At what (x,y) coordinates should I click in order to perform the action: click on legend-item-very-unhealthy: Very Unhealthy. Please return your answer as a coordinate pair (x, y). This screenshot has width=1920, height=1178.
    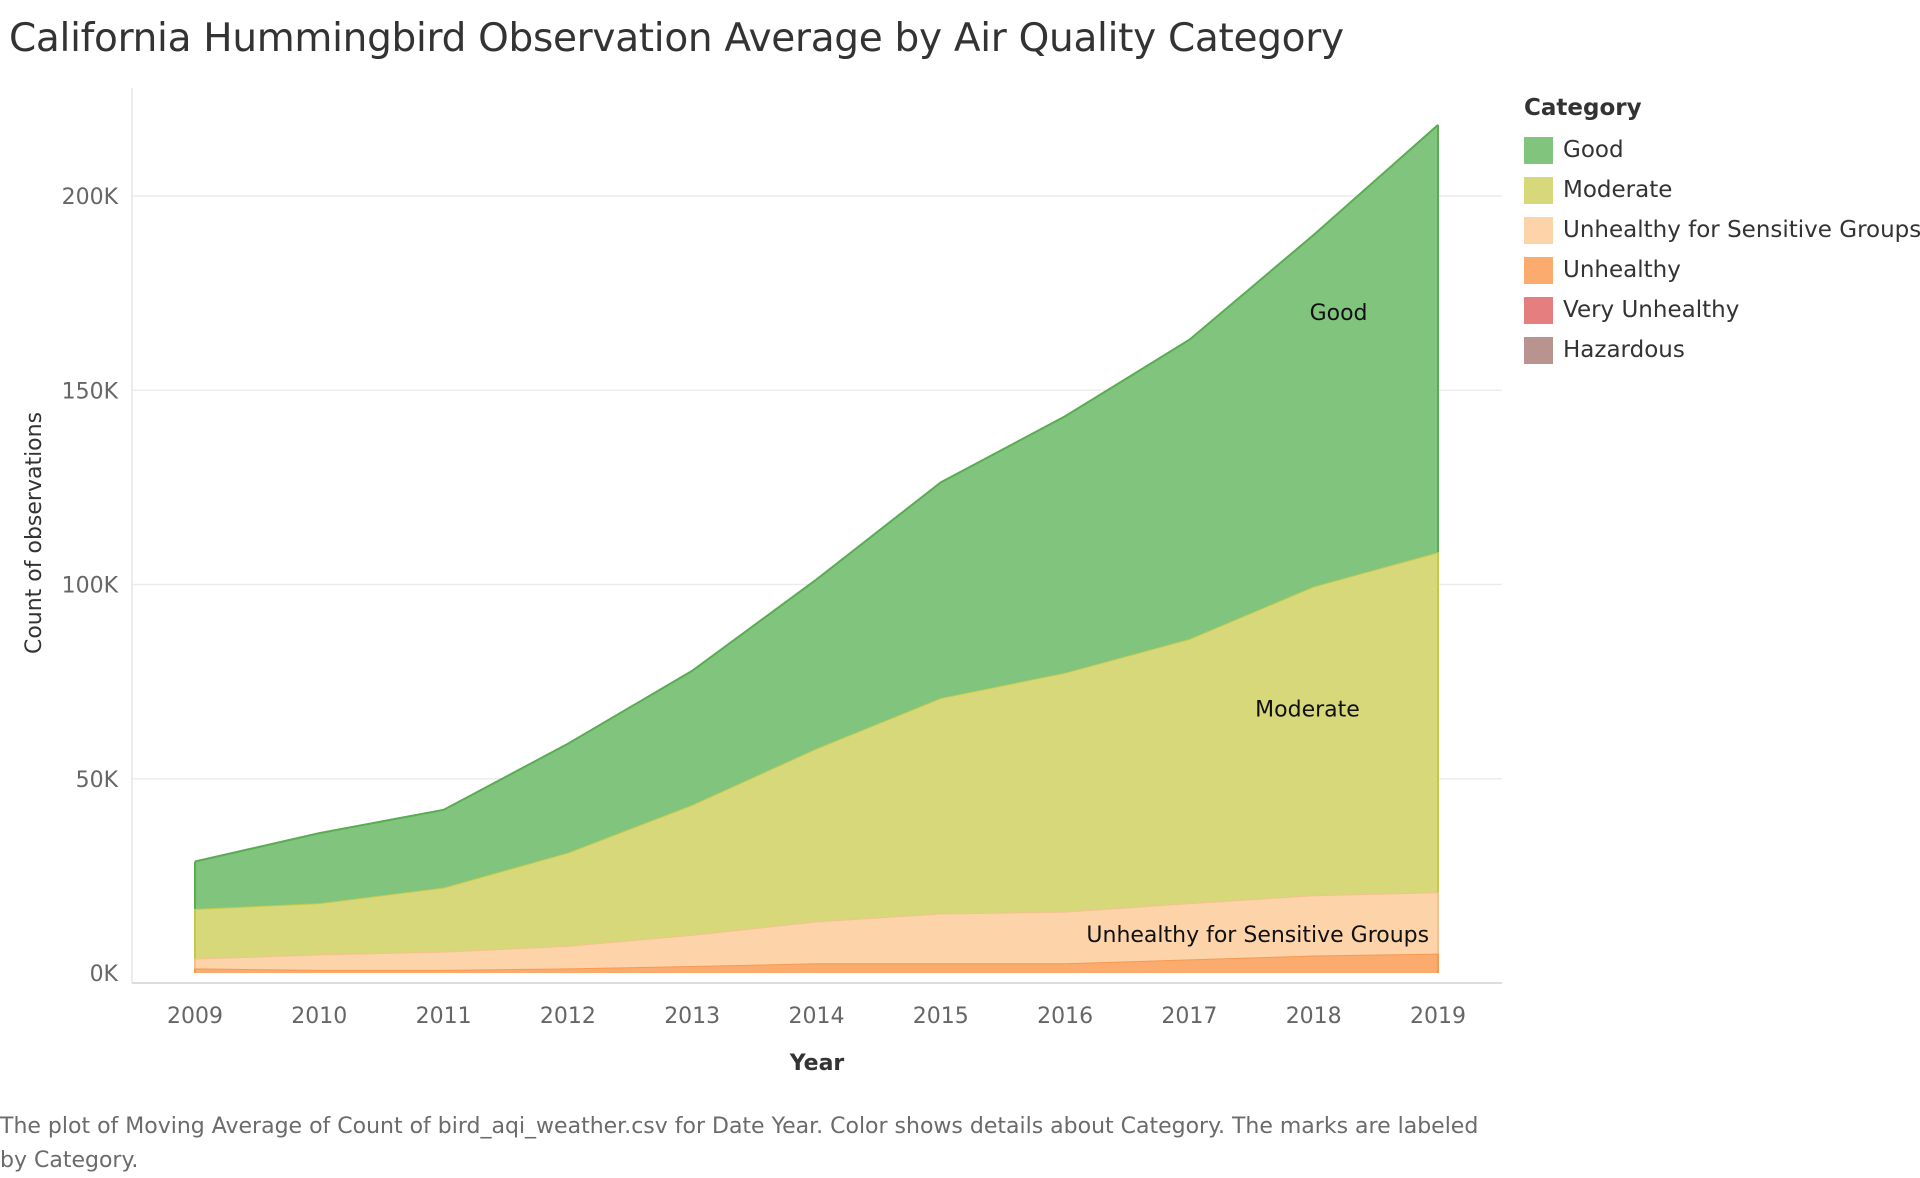
    Looking at the image, I should click on (1719, 310).